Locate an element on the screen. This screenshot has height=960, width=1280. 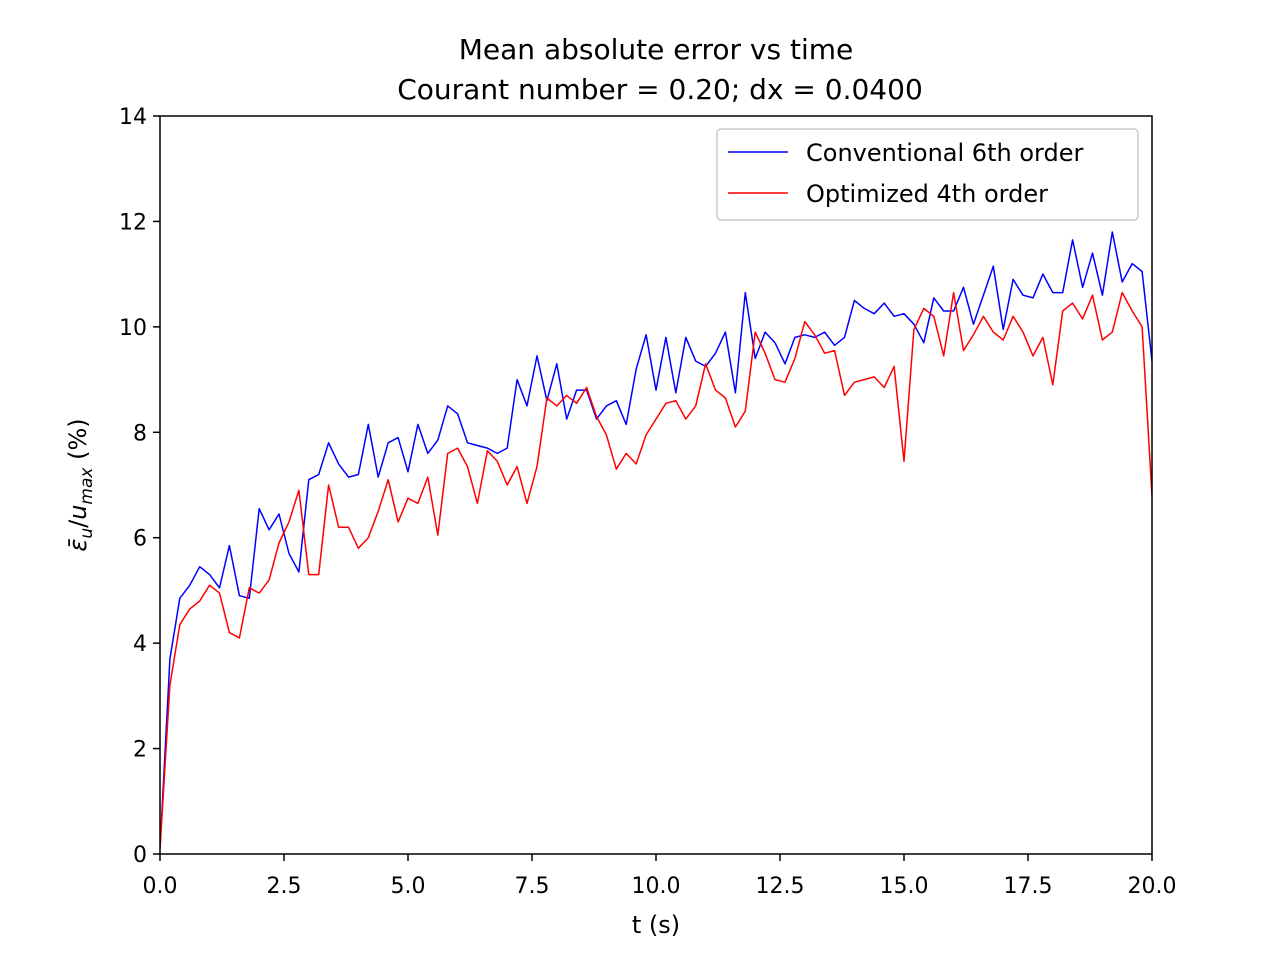
y-label-u: u is located at coordinates (78, 512).